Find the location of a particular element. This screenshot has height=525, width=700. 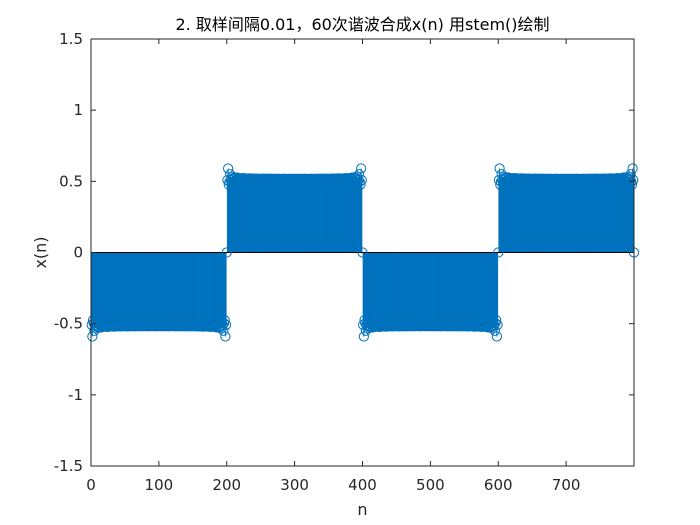

y-axis-label: x(n) is located at coordinates (40, 252).